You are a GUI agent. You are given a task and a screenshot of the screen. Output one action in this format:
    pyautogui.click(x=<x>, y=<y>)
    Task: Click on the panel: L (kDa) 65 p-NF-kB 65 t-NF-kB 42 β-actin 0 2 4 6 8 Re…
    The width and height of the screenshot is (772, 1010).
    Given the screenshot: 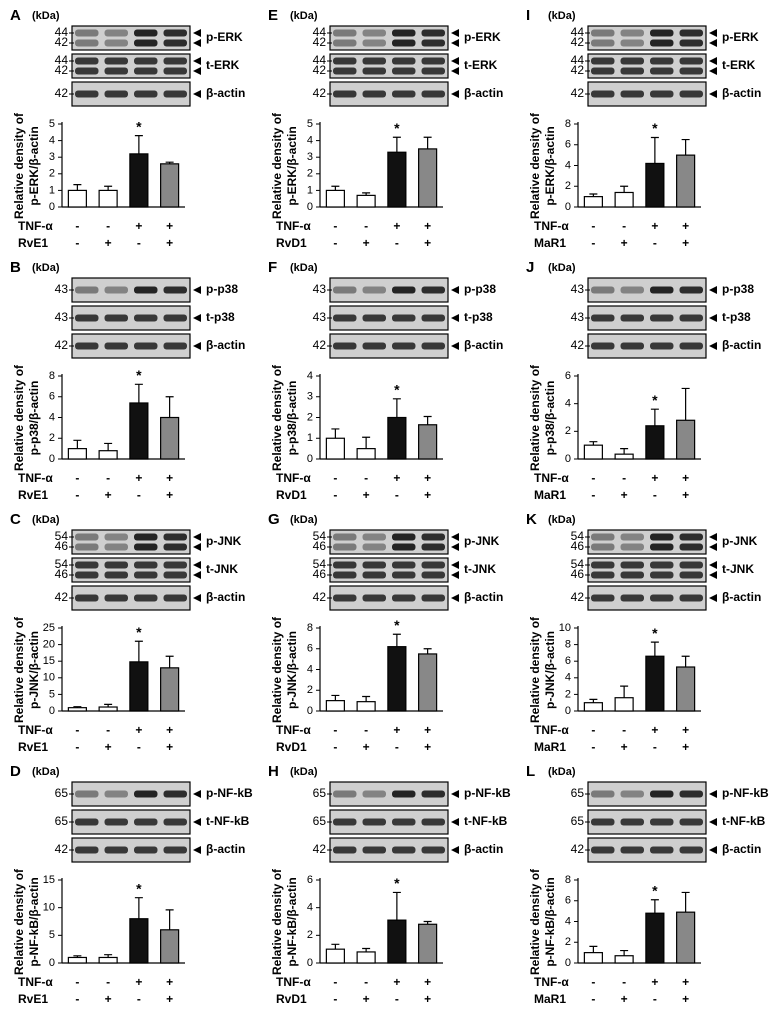 What is the action you would take?
    pyautogui.click(x=647, y=884)
    